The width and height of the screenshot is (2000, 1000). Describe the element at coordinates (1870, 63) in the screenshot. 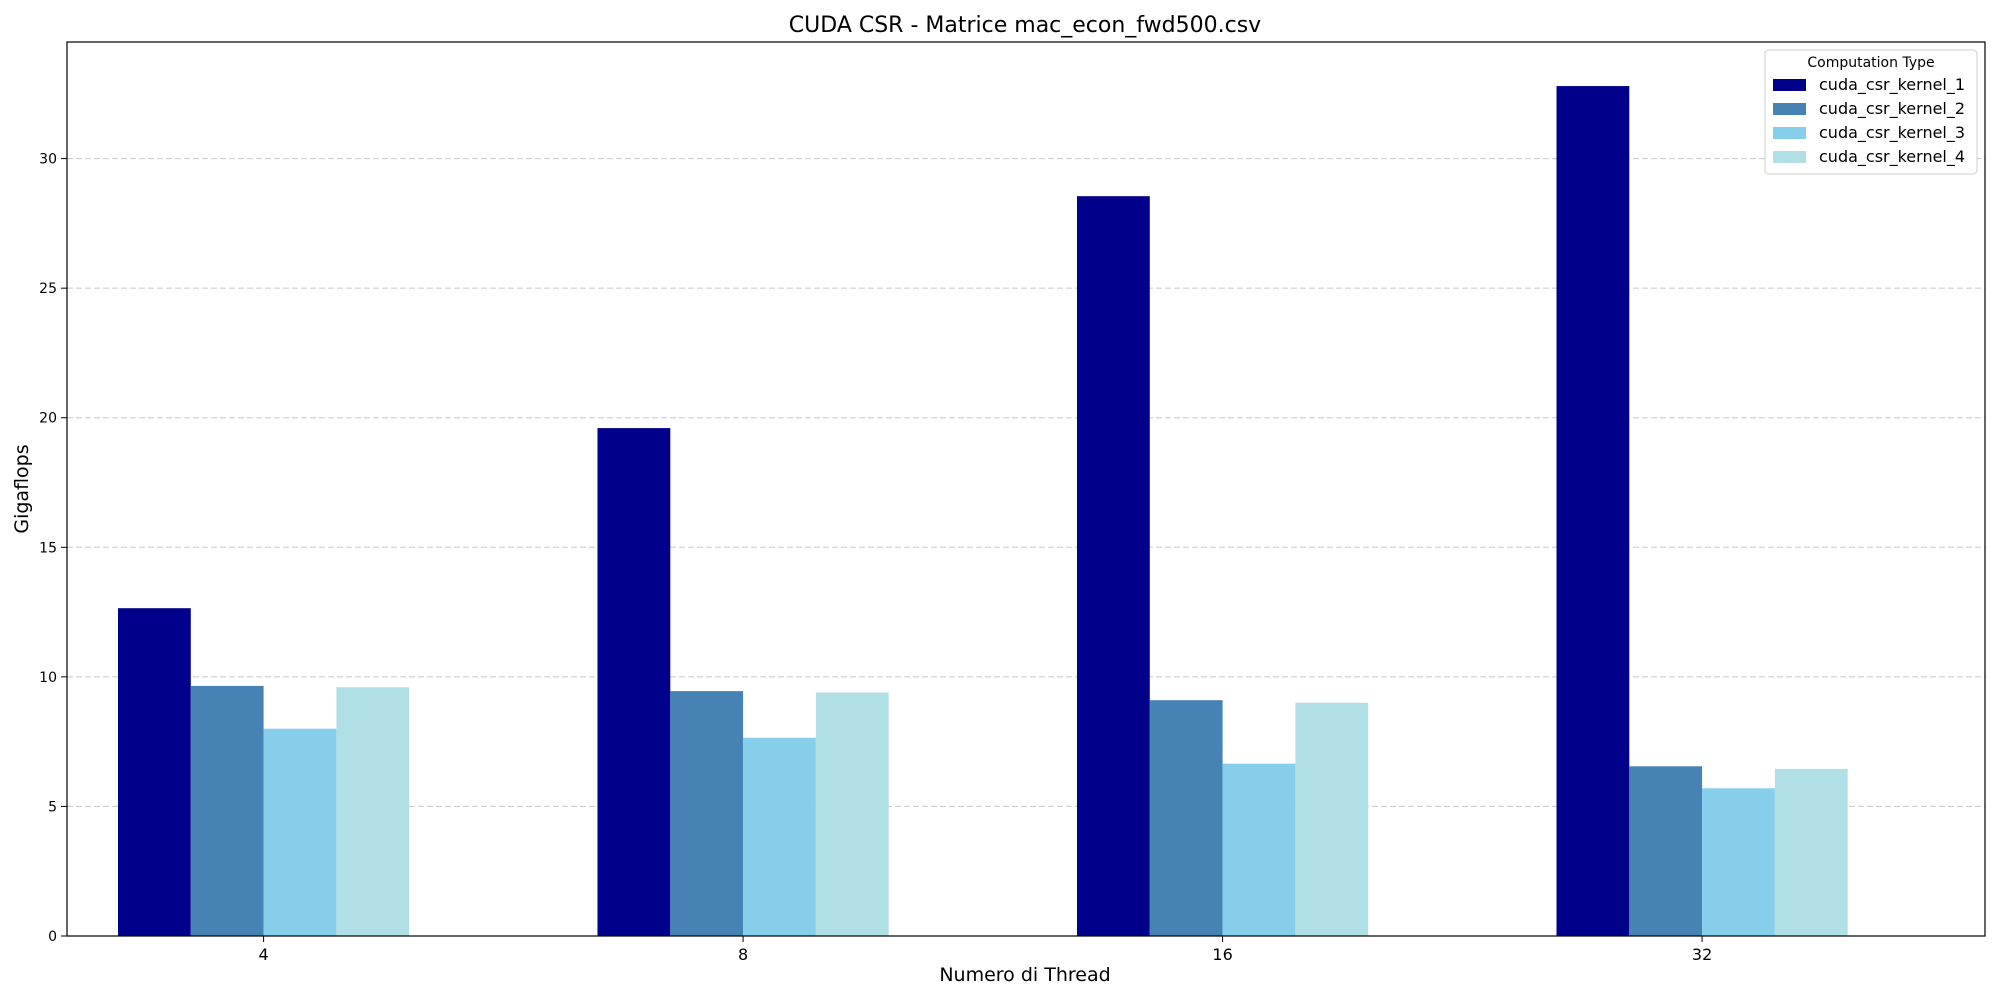

I see `legend-title: Computation Type` at that location.